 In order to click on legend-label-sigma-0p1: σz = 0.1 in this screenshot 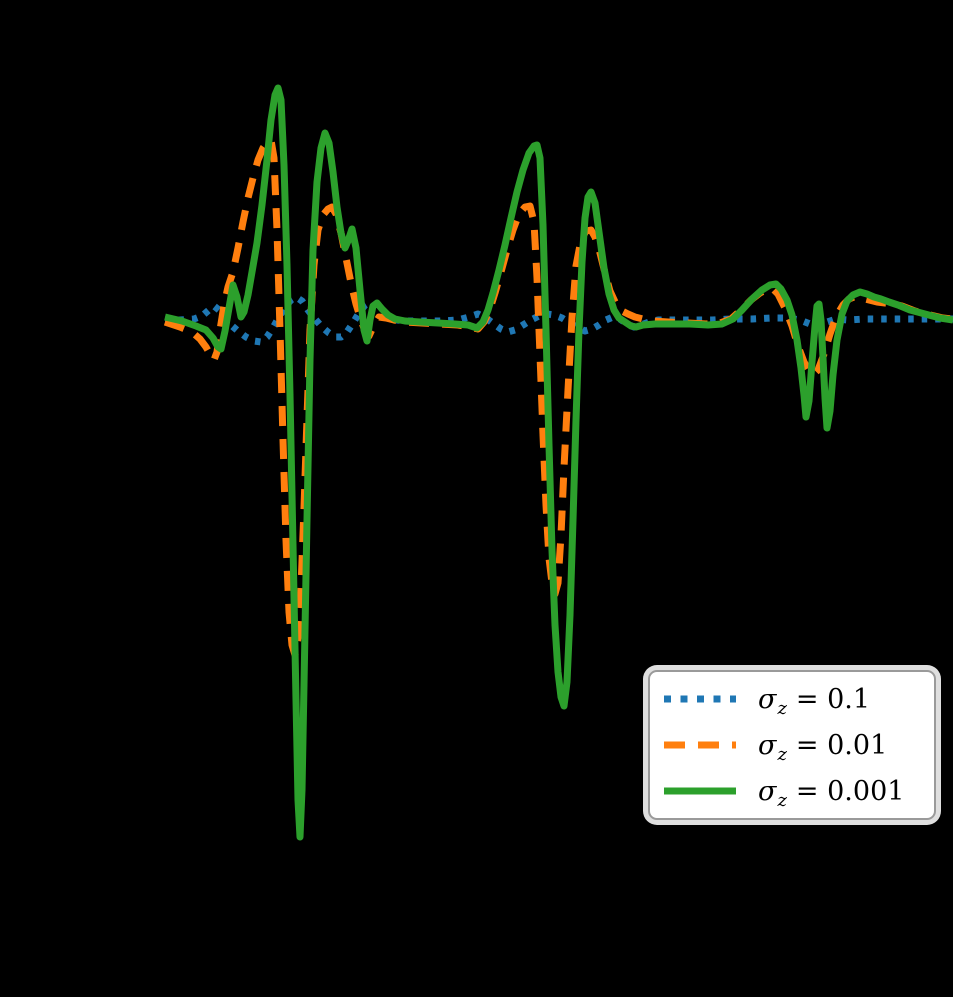, I will do `click(814, 700)`.